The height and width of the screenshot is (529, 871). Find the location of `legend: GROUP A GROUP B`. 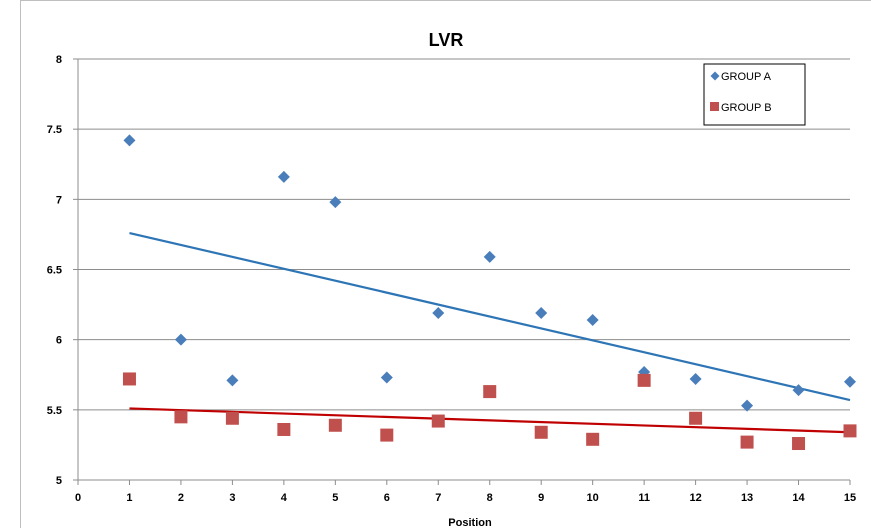

legend: GROUP A GROUP B is located at coordinates (754, 94).